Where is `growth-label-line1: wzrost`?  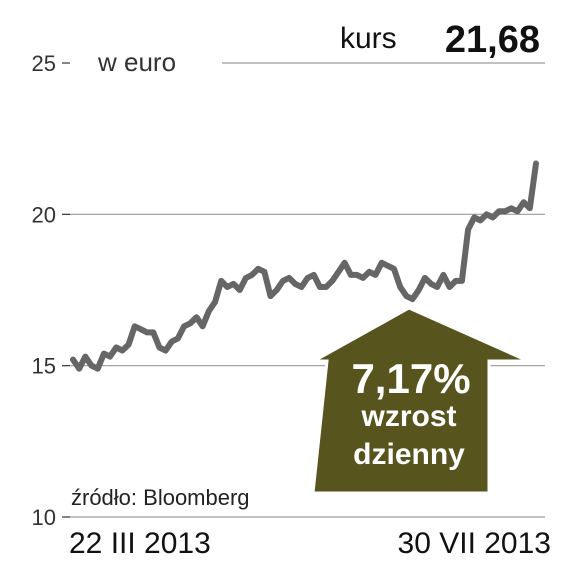
growth-label-line1: wzrost is located at coordinates (408, 416).